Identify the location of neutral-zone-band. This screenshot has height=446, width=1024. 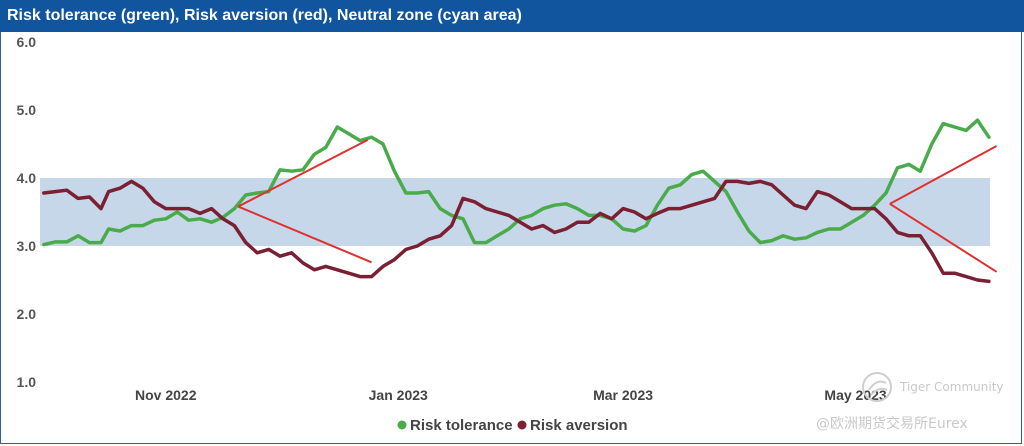
(515, 212).